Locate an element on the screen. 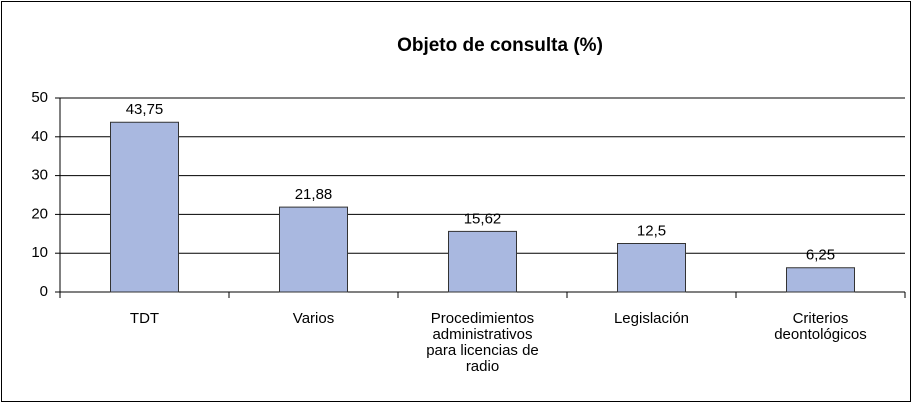  y-tick-label: 0 is located at coordinates (44, 291).